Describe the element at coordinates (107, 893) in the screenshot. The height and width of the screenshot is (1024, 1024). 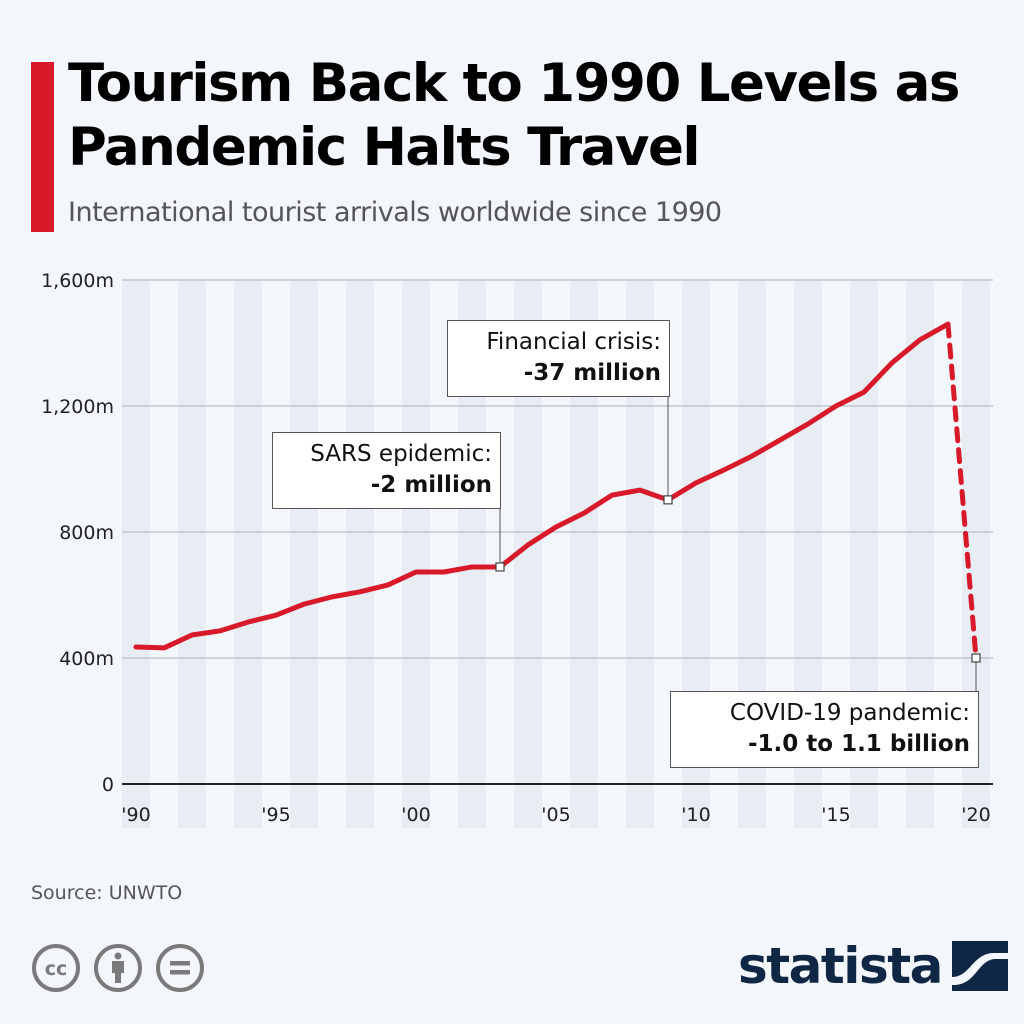
I see `source-note: Source: UNWTO` at that location.